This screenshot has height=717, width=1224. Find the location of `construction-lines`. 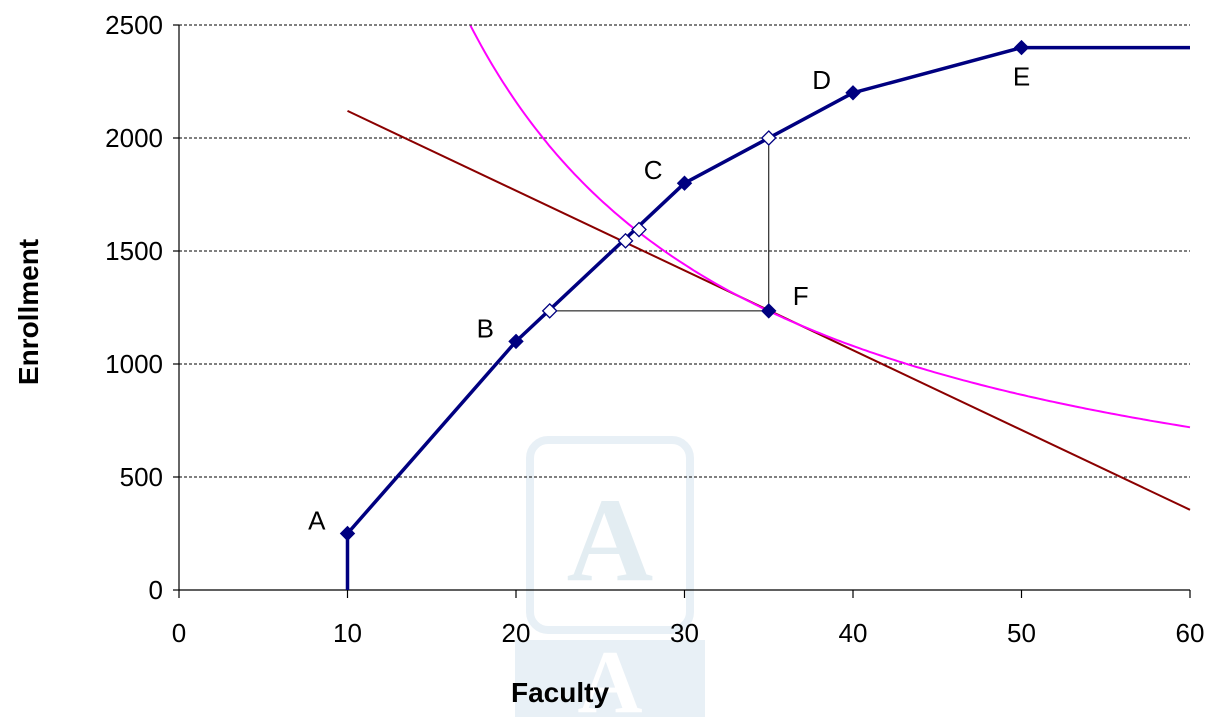

construction-lines is located at coordinates (659, 225).